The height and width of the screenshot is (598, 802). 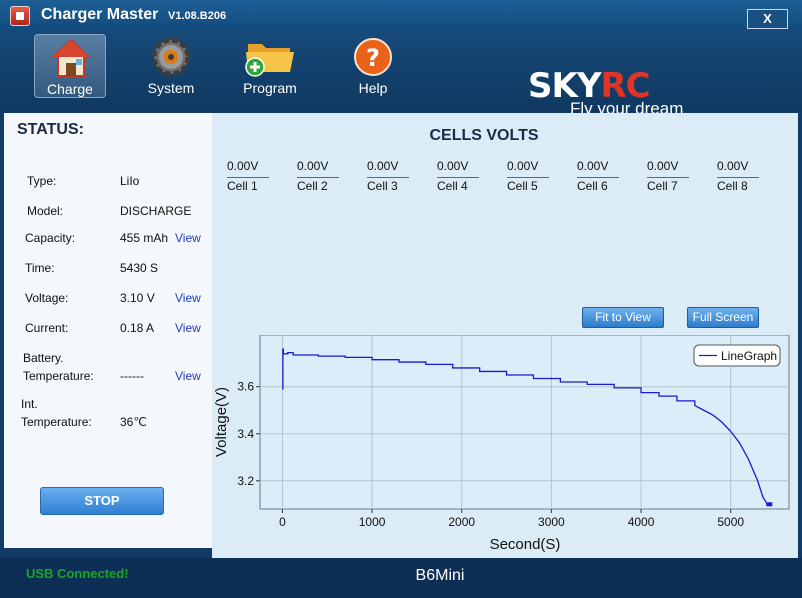 I want to click on battery-temp-label-2: Temperature:, so click(x=58, y=376).